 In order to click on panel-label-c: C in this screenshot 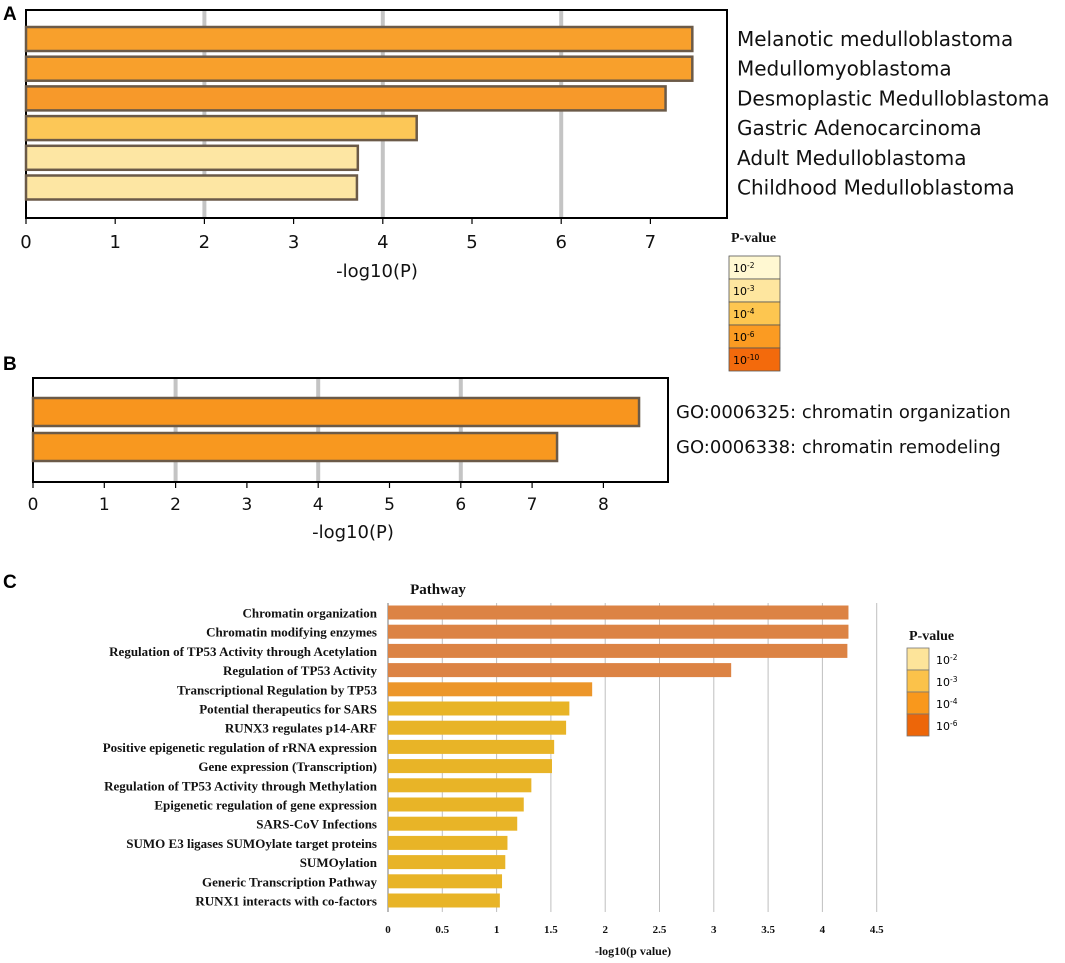, I will do `click(10, 582)`.